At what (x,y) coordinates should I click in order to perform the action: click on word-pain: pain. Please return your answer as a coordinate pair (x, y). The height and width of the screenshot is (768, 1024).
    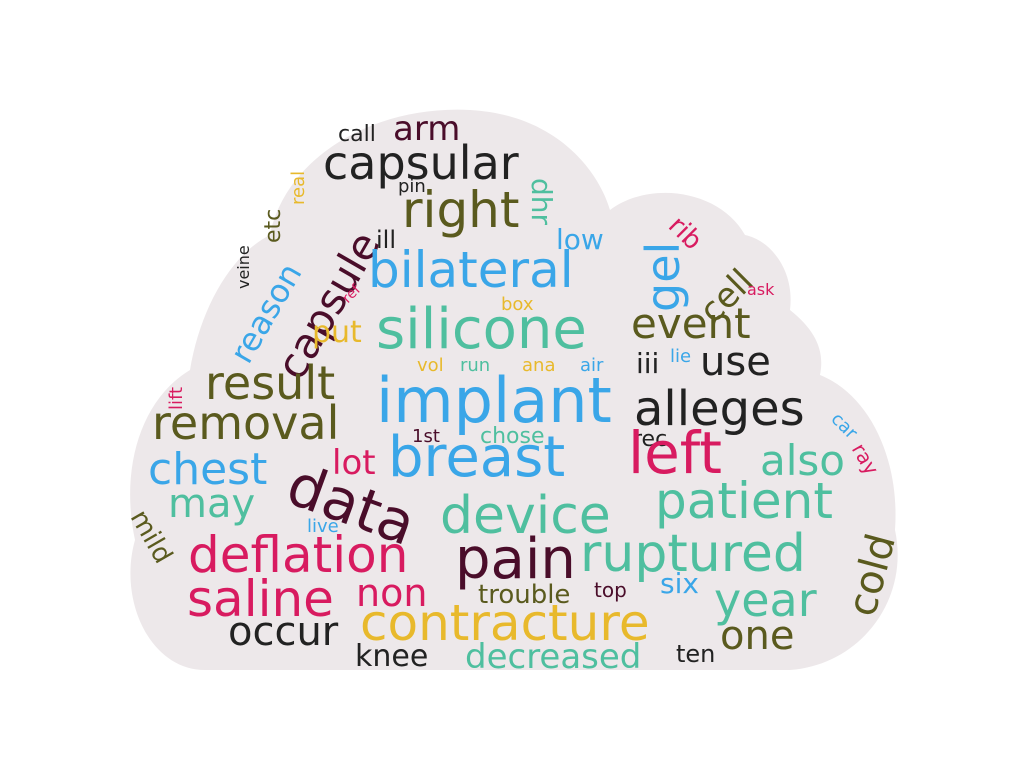
    Looking at the image, I should click on (515, 559).